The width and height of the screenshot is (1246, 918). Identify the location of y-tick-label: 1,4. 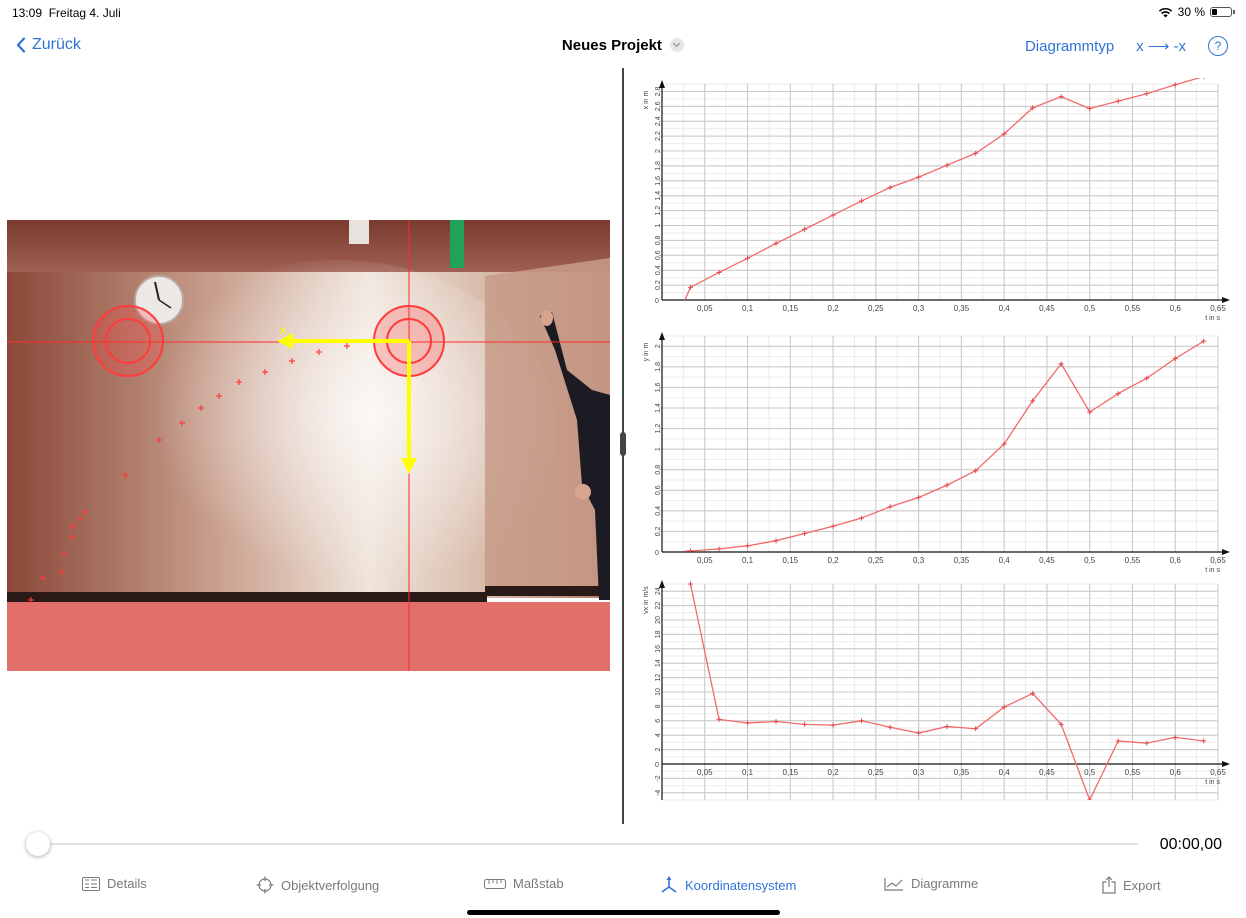
(658, 196).